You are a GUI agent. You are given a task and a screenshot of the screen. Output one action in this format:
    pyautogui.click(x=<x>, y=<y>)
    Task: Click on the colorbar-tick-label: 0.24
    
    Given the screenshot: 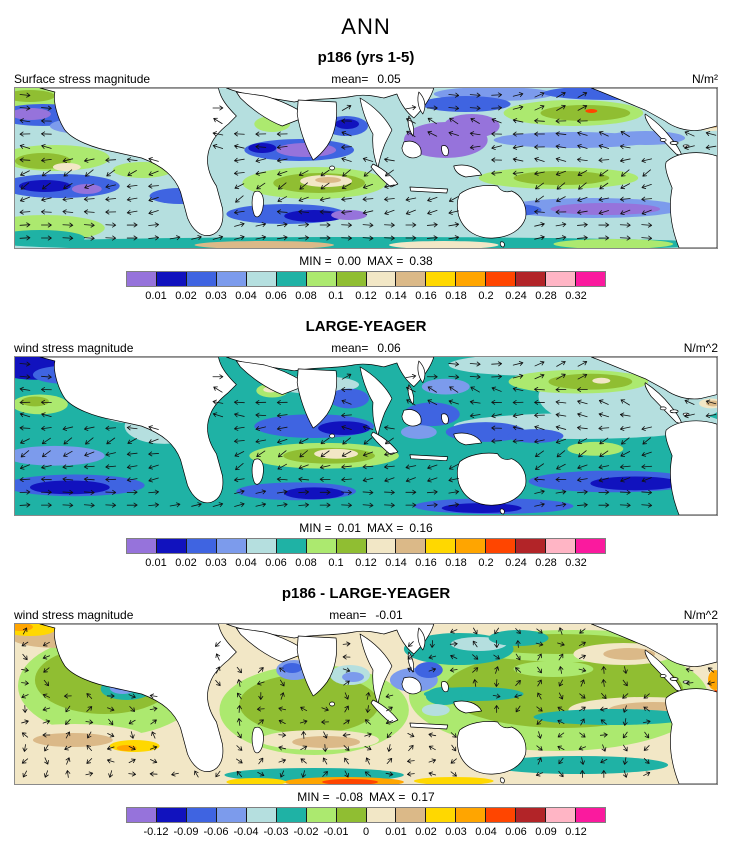 What is the action you would take?
    pyautogui.click(x=516, y=296)
    